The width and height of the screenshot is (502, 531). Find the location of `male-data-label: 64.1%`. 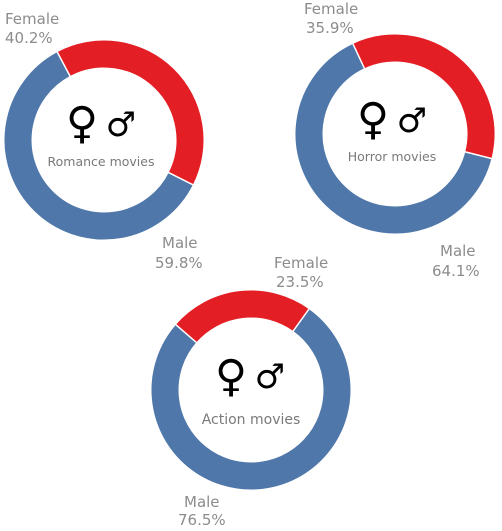

male-data-label: 64.1% is located at coordinates (456, 271).